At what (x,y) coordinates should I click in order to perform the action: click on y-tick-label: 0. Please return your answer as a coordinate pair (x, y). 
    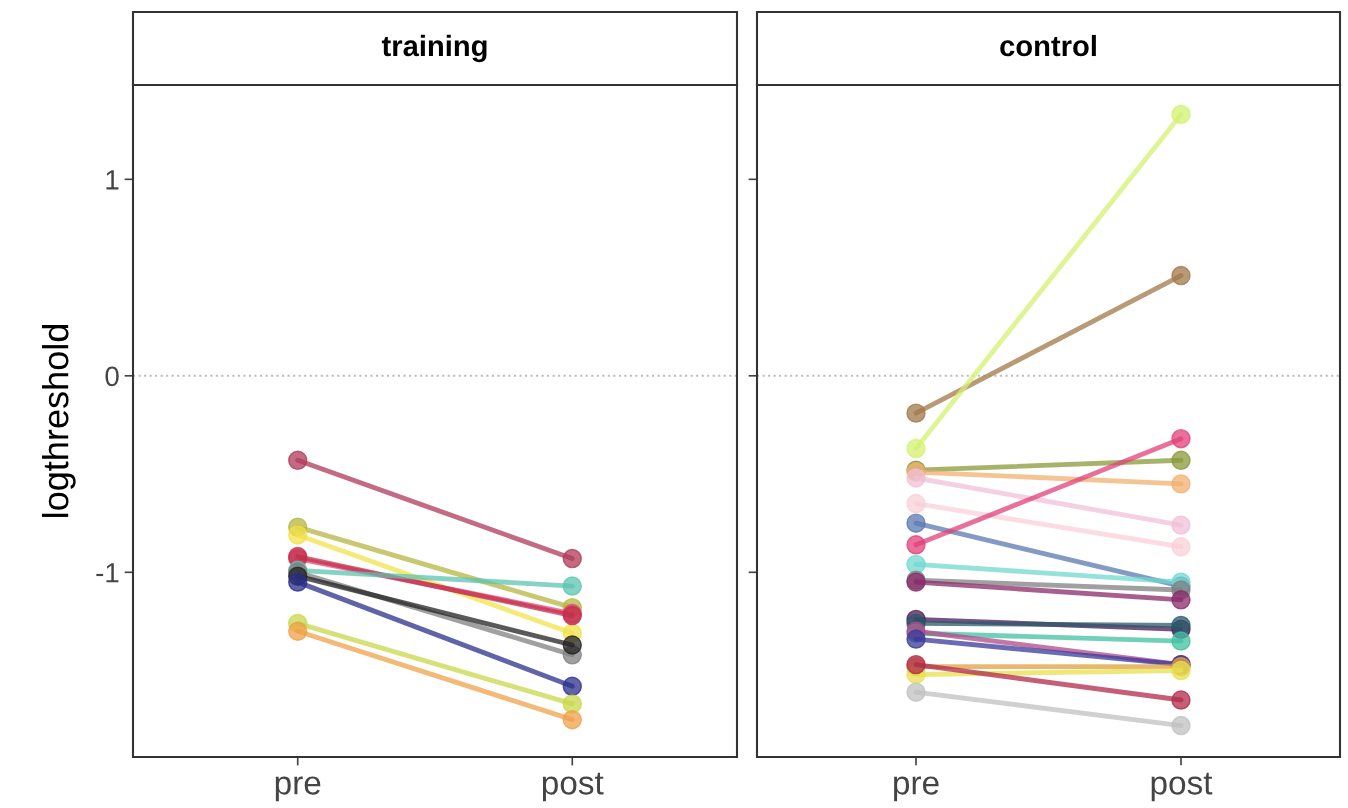
    Looking at the image, I should click on (112, 376).